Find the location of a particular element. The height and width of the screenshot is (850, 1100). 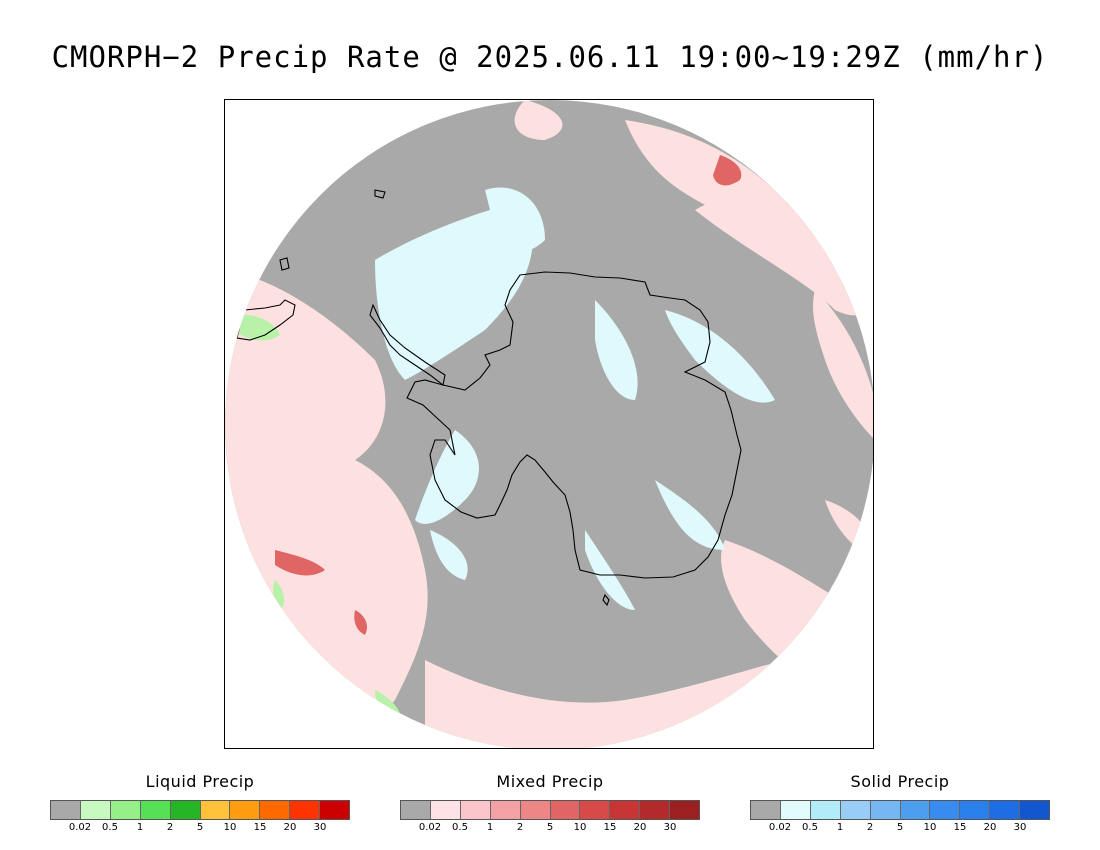

antarctica-coastline is located at coordinates (574, 425).